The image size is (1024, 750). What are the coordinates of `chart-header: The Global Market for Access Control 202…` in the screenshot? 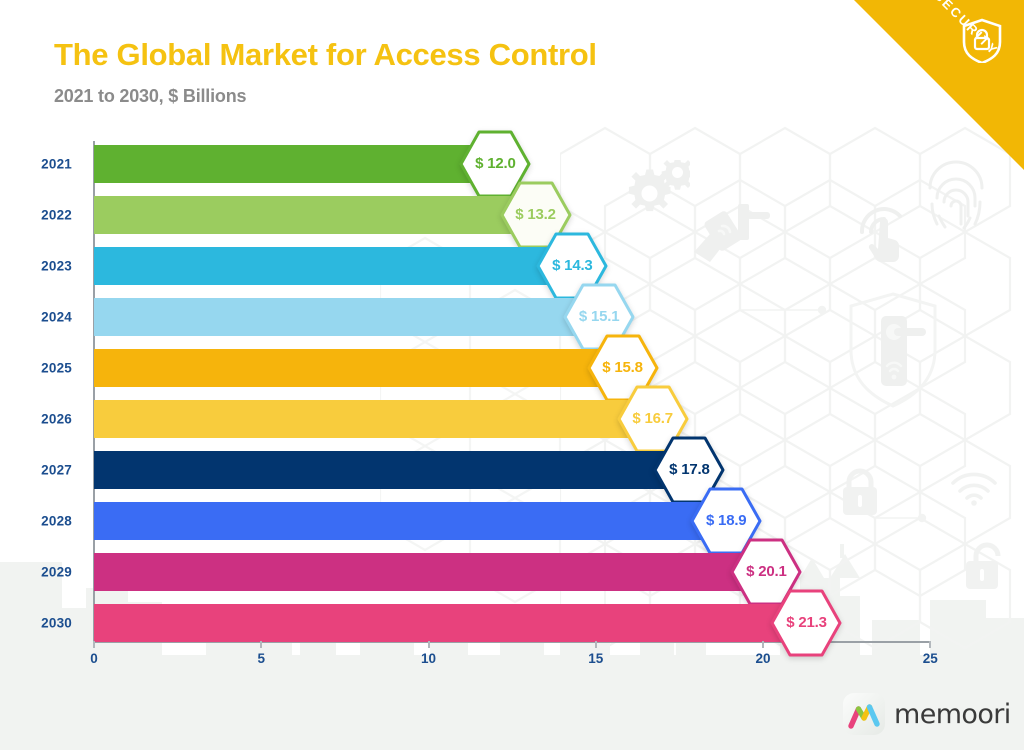 It's located at (434, 72).